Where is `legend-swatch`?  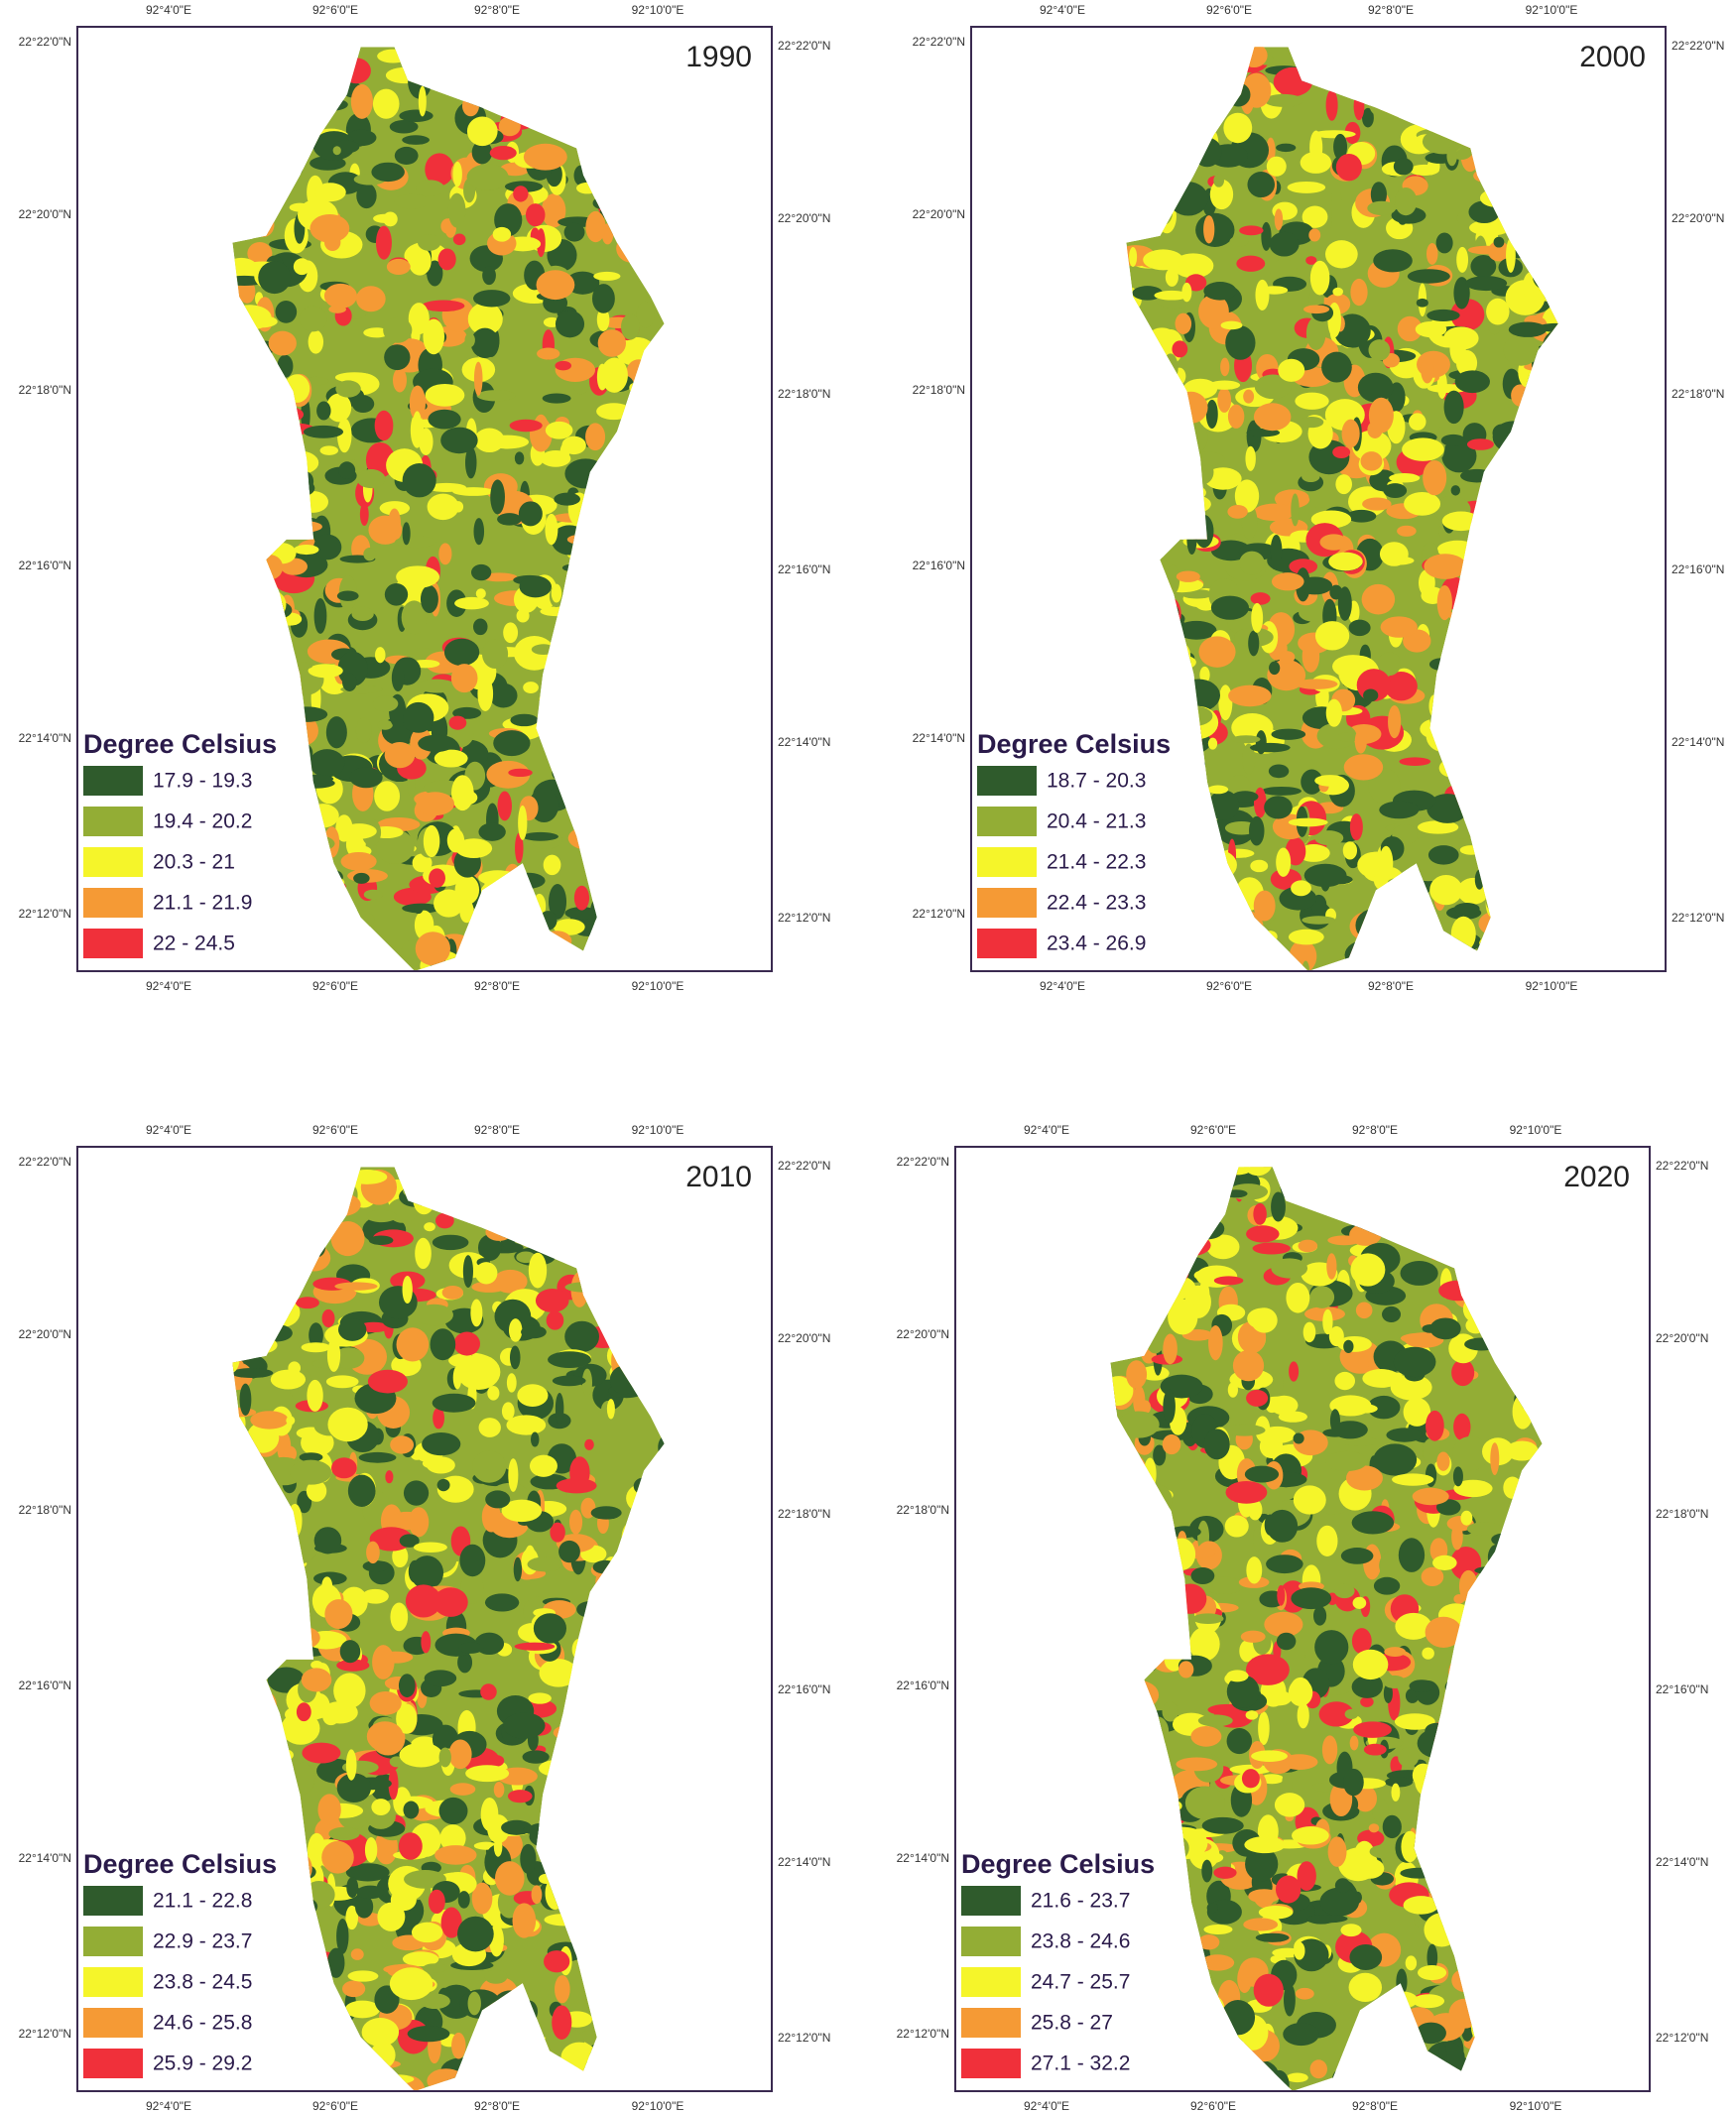
legend-swatch is located at coordinates (113, 903).